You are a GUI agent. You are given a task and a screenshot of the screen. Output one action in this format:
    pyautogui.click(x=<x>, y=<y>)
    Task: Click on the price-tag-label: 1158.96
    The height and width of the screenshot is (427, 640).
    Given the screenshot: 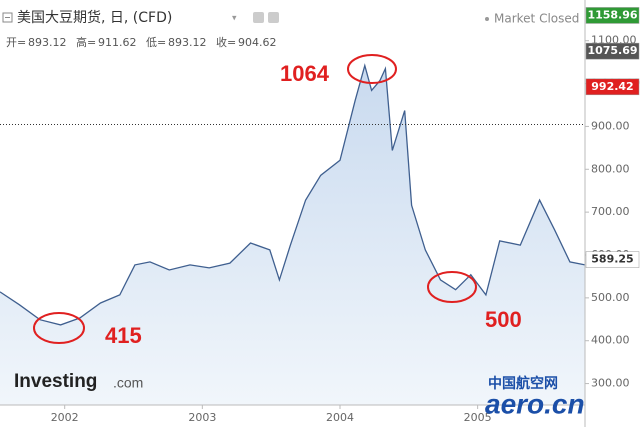 What is the action you would take?
    pyautogui.click(x=612, y=14)
    